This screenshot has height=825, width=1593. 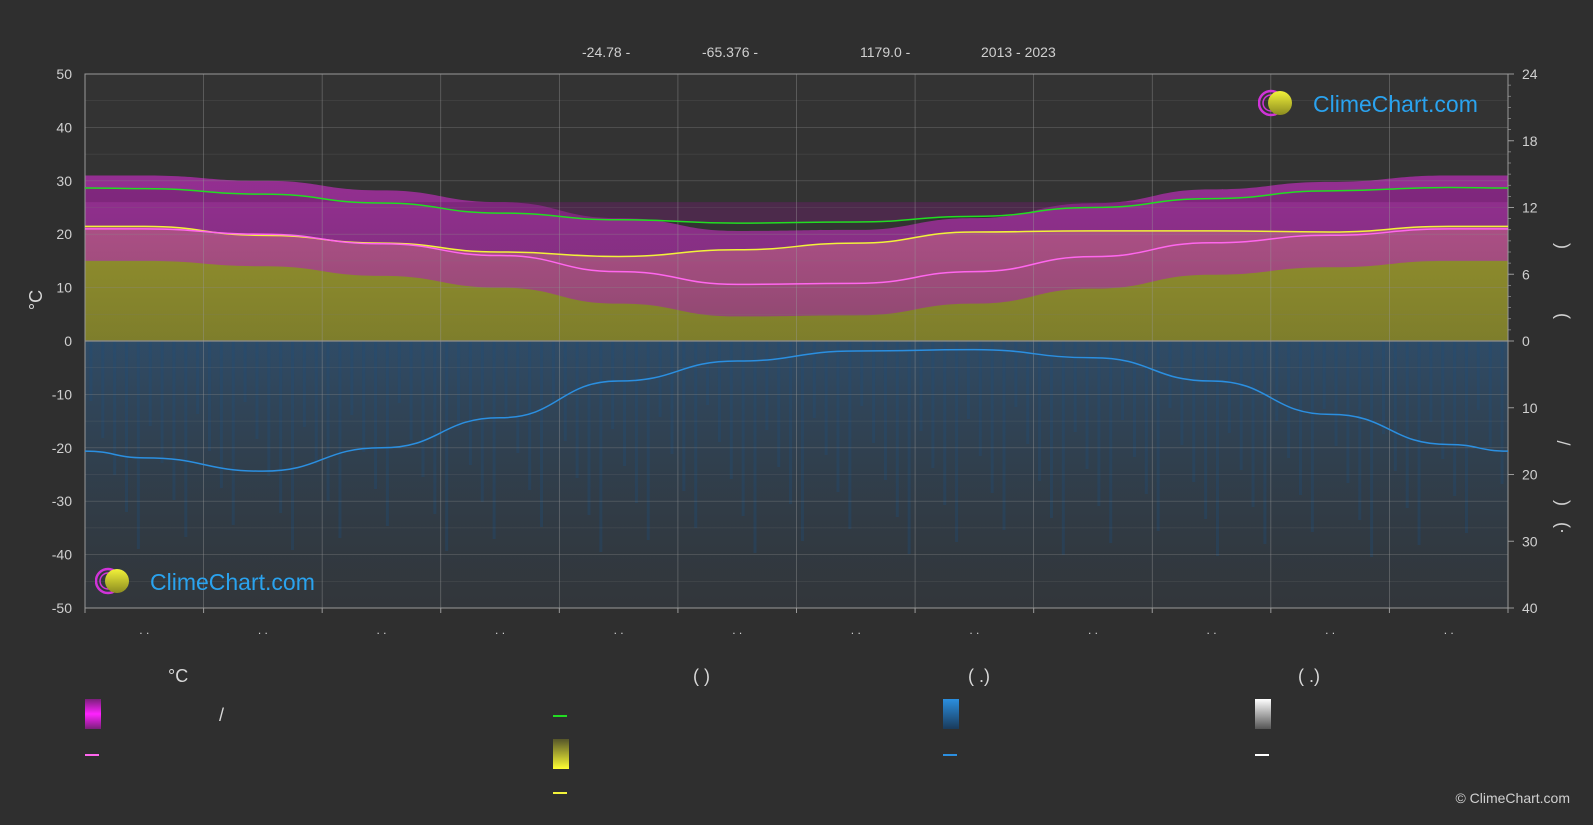 What do you see at coordinates (222, 715) in the screenshot?
I see `legend-label-temp-range: /` at bounding box center [222, 715].